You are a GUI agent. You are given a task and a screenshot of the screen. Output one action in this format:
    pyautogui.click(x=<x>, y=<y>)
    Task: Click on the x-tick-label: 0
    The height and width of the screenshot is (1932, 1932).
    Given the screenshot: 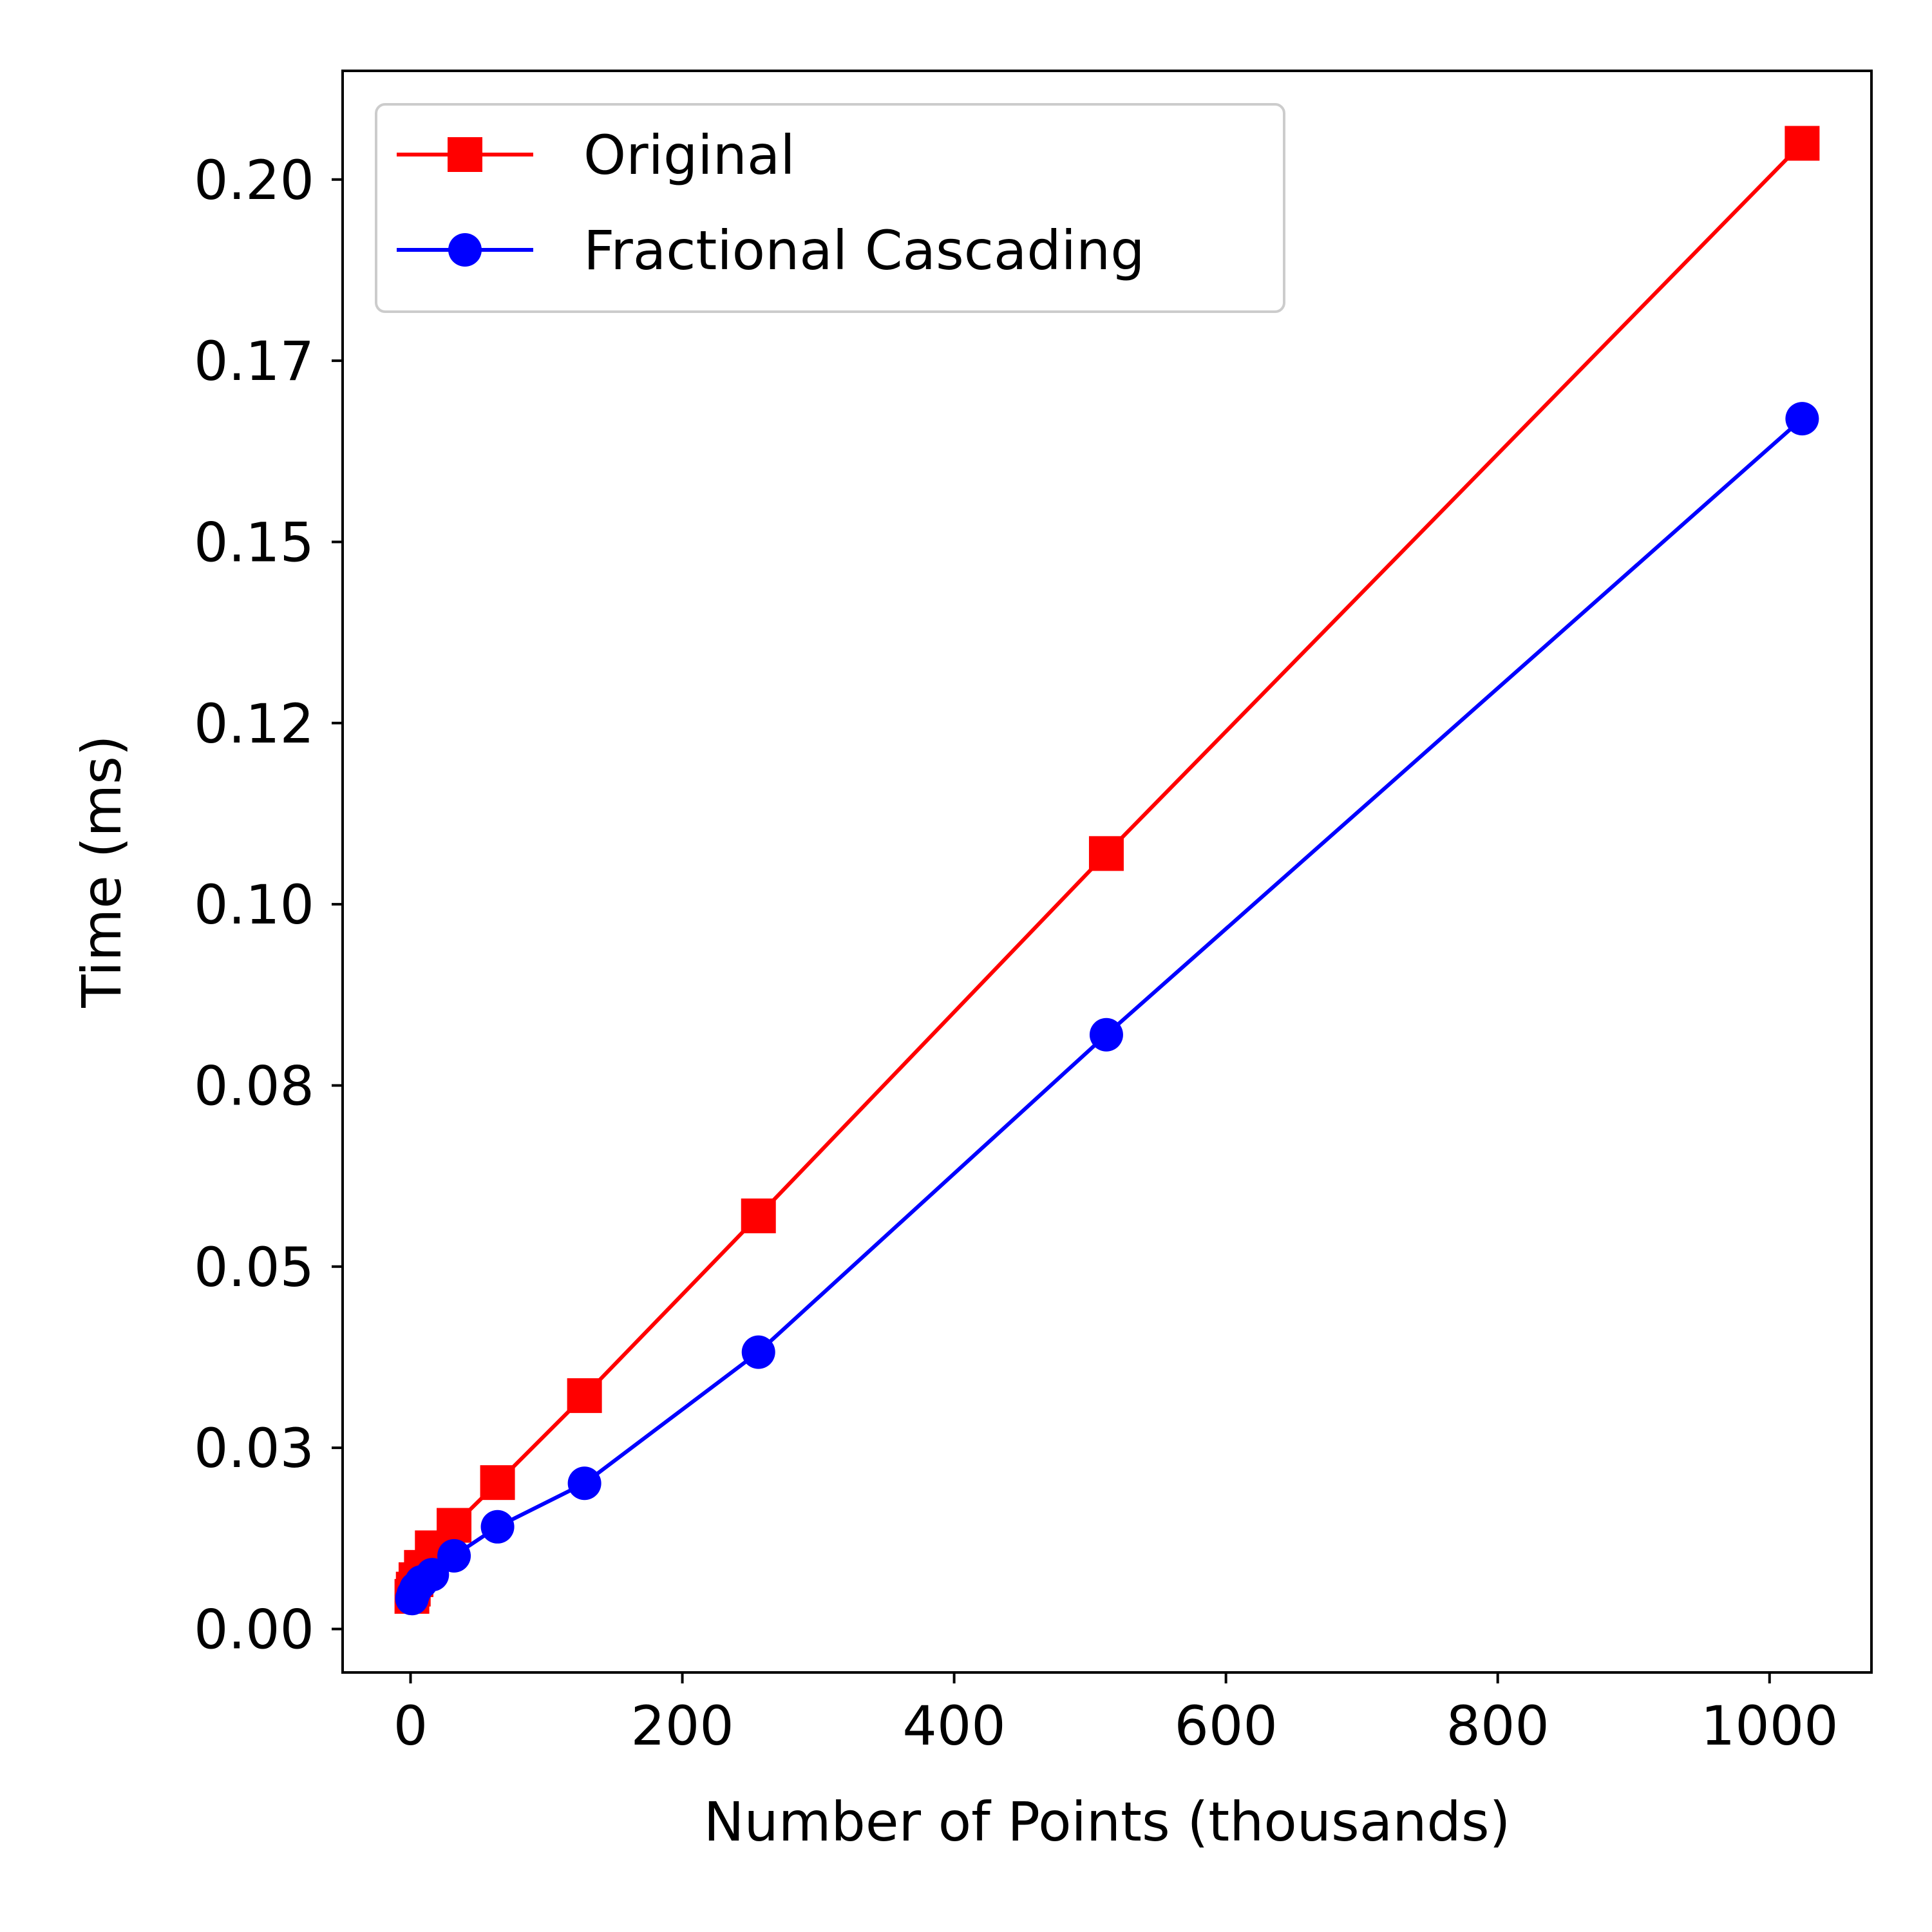 What is the action you would take?
    pyautogui.click(x=411, y=1725)
    